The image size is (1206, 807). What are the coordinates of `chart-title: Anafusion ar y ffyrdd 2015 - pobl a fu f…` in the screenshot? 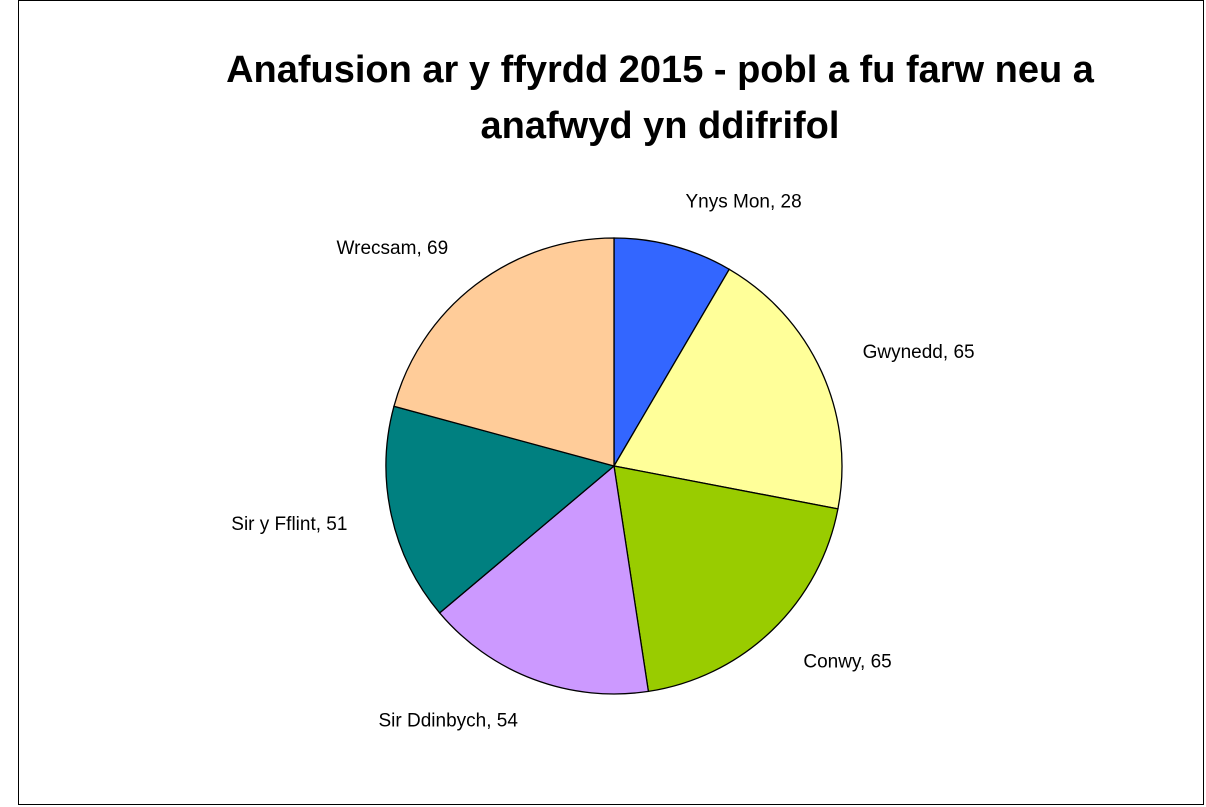 It's located at (660, 98).